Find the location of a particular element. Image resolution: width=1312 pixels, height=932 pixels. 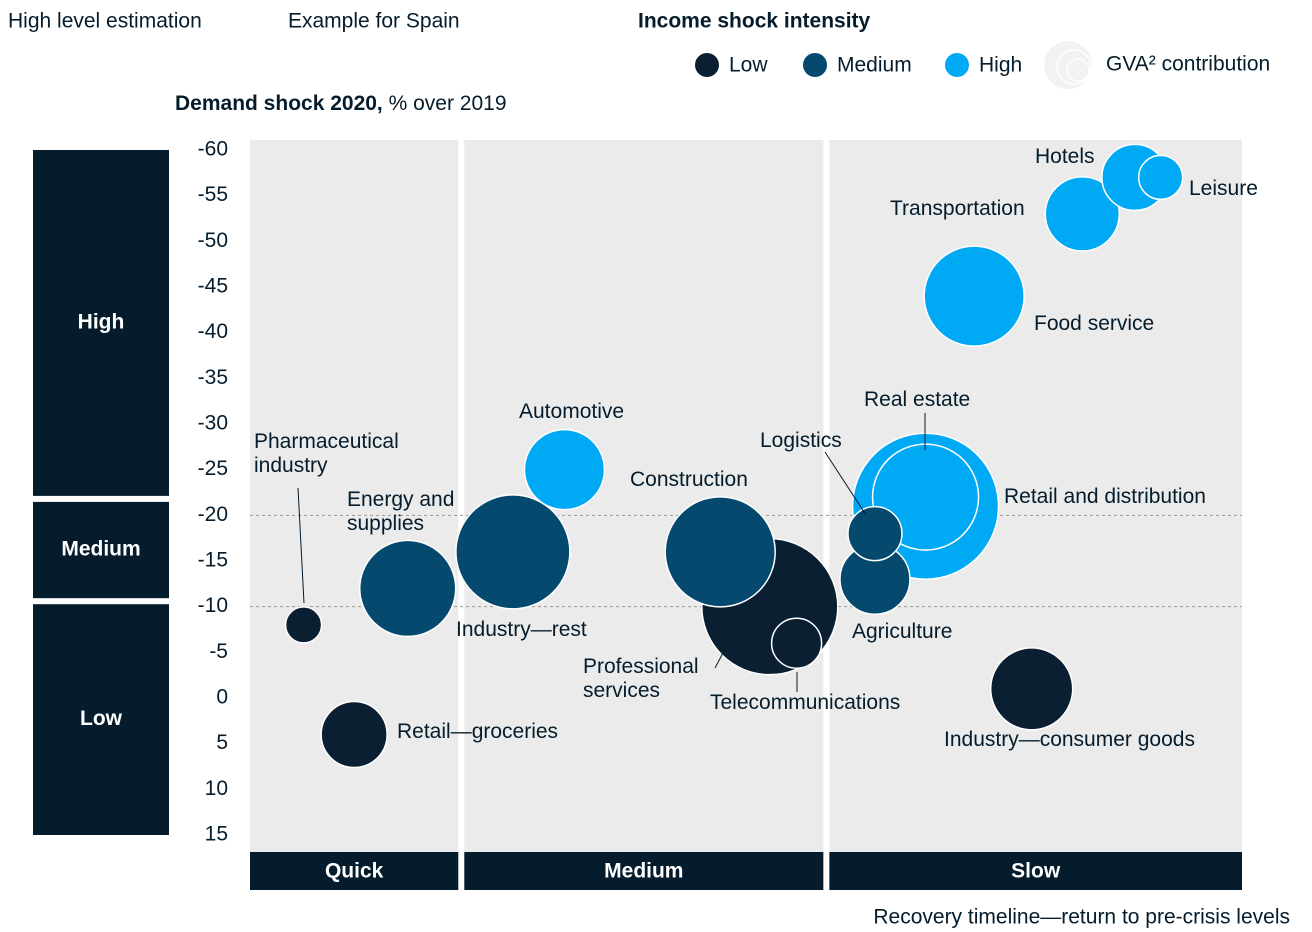

bubble-label: Leisure is located at coordinates (1223, 188).